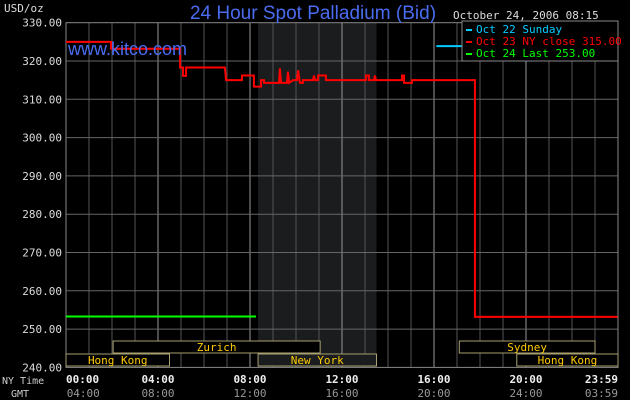 The height and width of the screenshot is (400, 630). Describe the element at coordinates (341, 393) in the screenshot. I see `x-tick-label-gmt: 16:00` at that location.